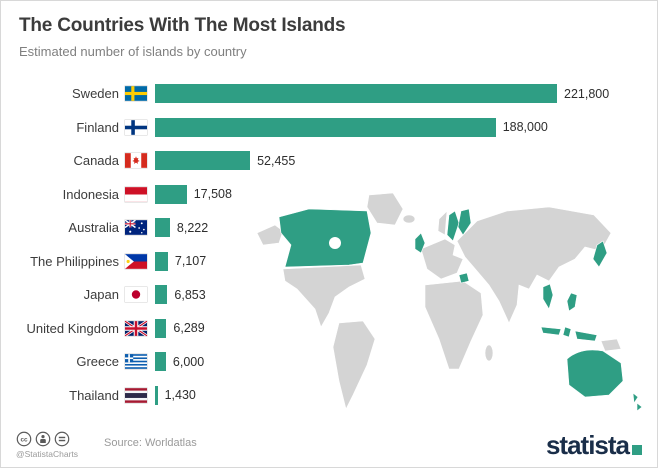  Describe the element at coordinates (406, 395) in the screenshot. I see `bar-track: 1,430` at that location.